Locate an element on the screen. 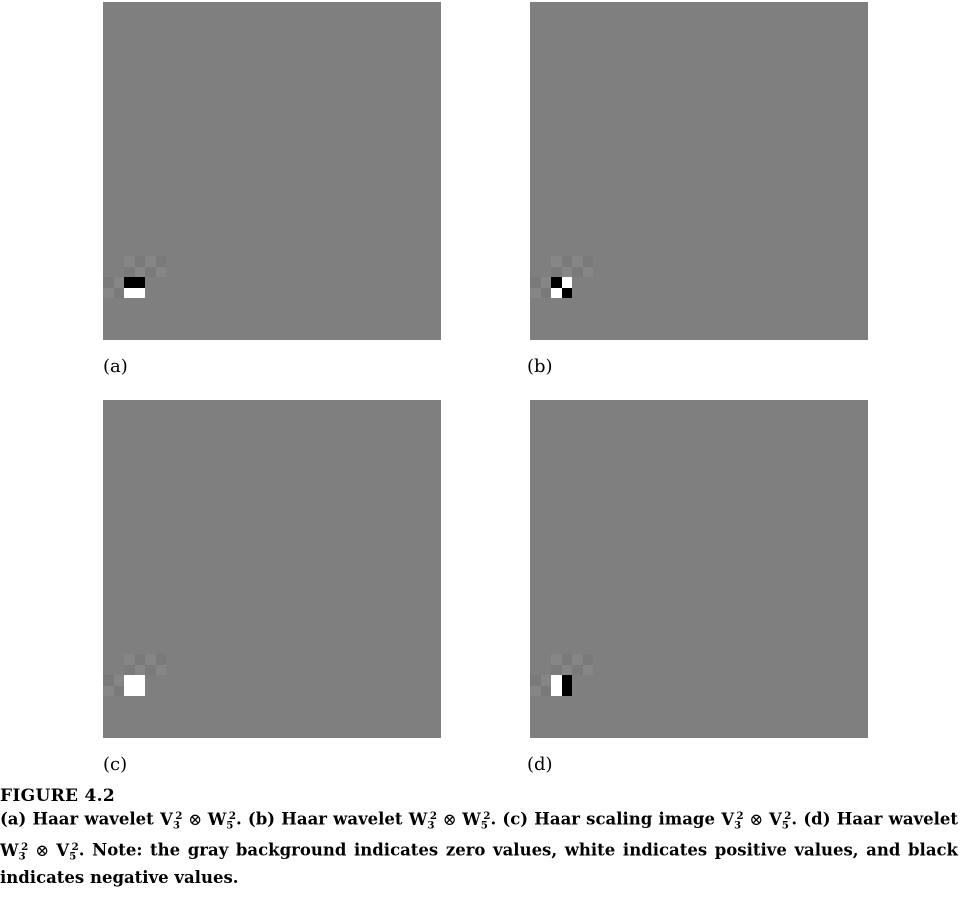 This screenshot has height=907, width=961. panel-a-label: (a) is located at coordinates (115, 366).